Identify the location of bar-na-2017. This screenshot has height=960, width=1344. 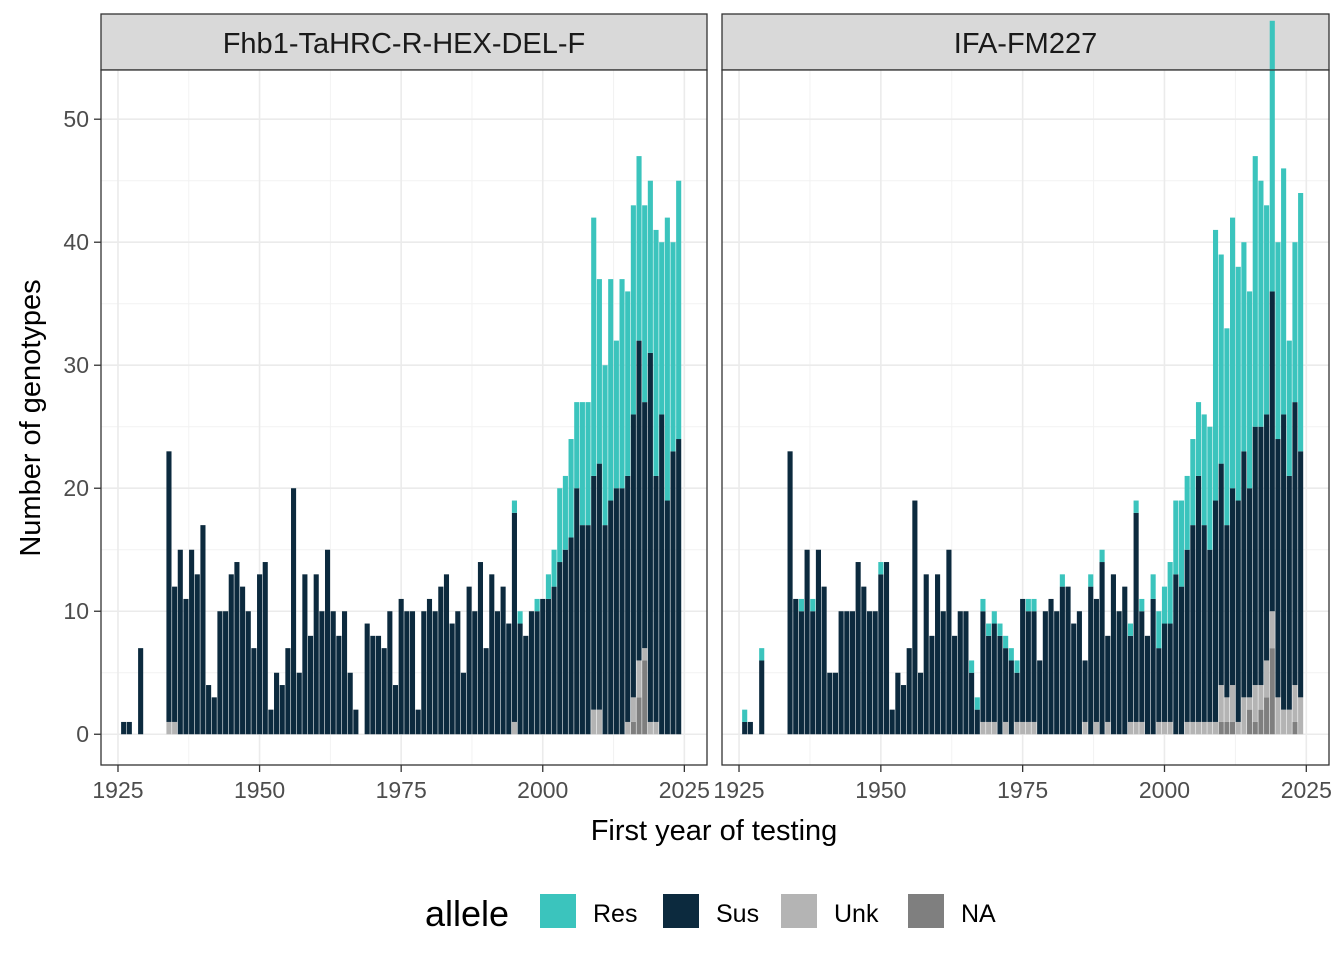
(1261, 722).